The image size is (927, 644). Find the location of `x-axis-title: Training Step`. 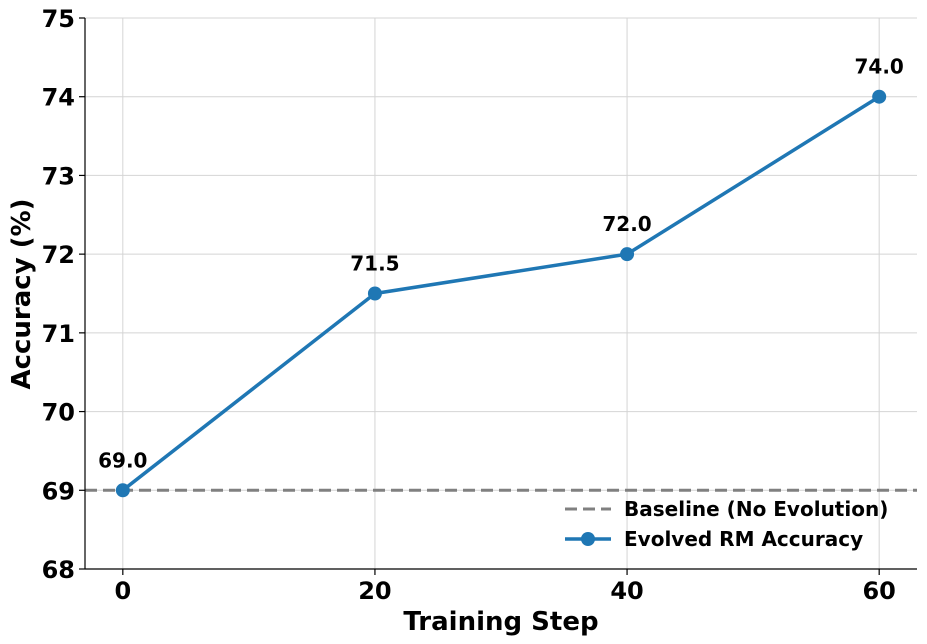

x-axis-title: Training Step is located at coordinates (500, 622).